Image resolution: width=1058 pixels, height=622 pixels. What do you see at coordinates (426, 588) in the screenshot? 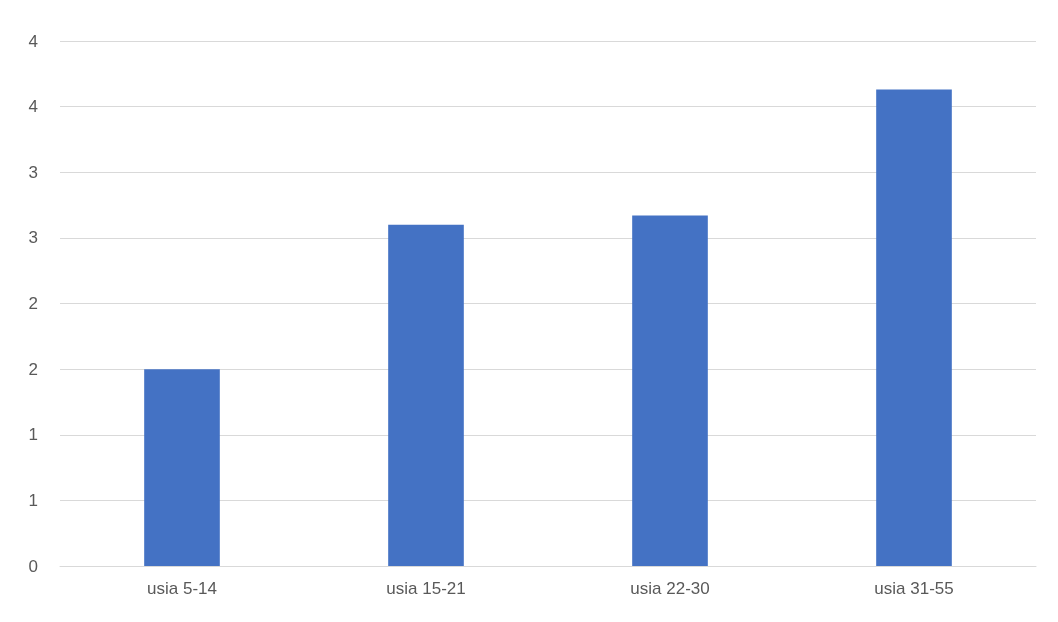
I see `x-tick-label: usia 15-21` at bounding box center [426, 588].